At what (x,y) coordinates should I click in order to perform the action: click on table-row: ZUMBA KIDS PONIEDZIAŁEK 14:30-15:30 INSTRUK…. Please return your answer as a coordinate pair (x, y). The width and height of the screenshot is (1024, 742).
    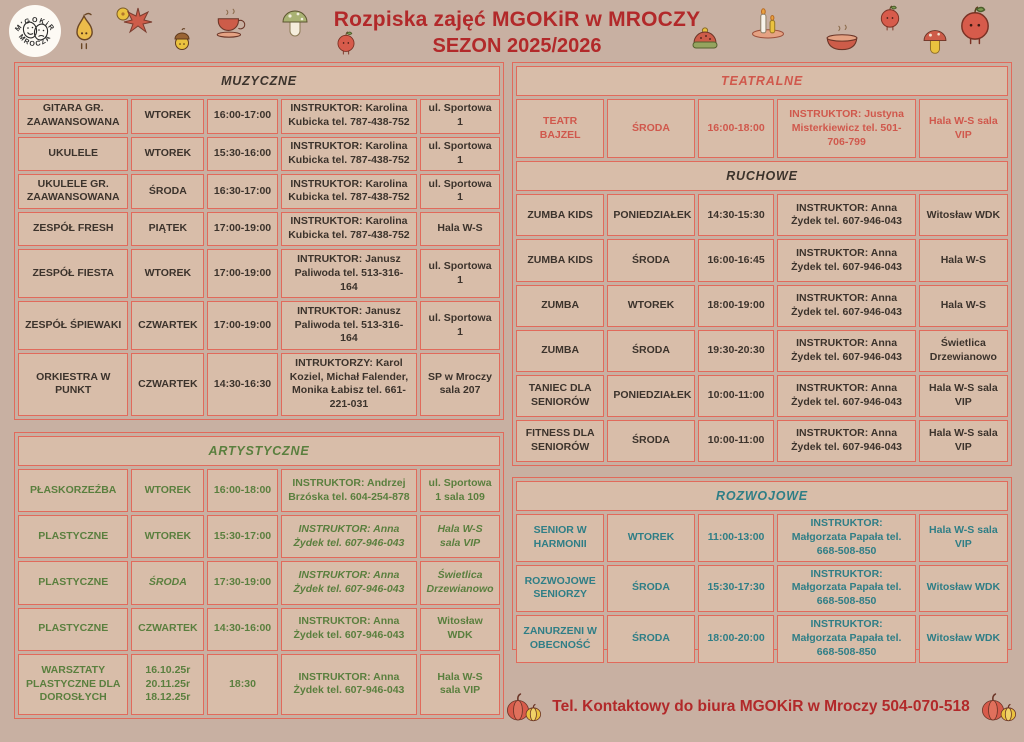
    Looking at the image, I should click on (762, 215).